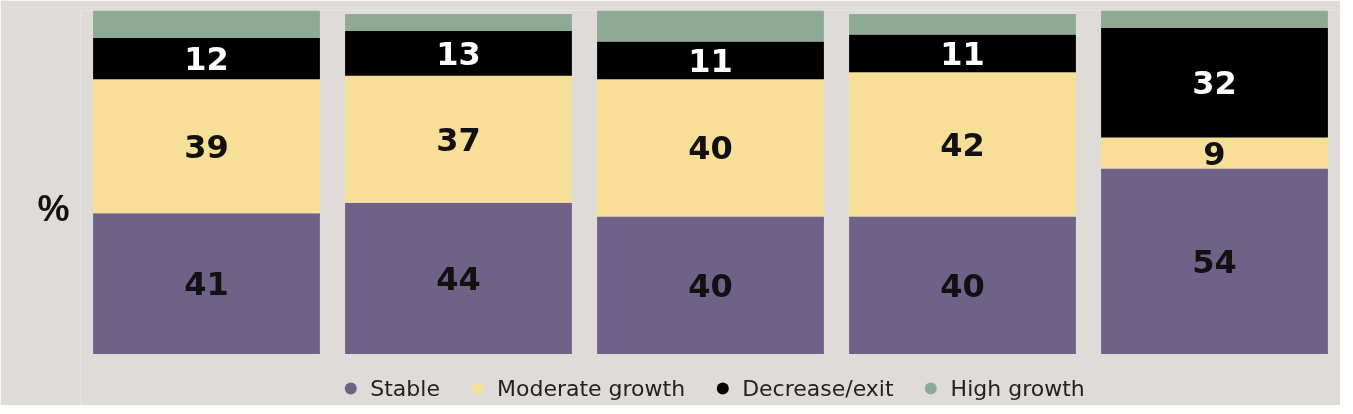 This screenshot has height=414, width=1353. Describe the element at coordinates (591, 388) in the screenshot. I see `legend-label: Moderate growth` at that location.